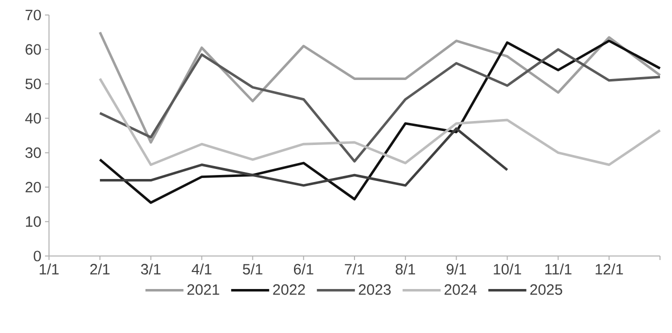 This screenshot has width=672, height=333. What do you see at coordinates (150, 269) in the screenshot?
I see `x-tick-label: 3/1` at bounding box center [150, 269].